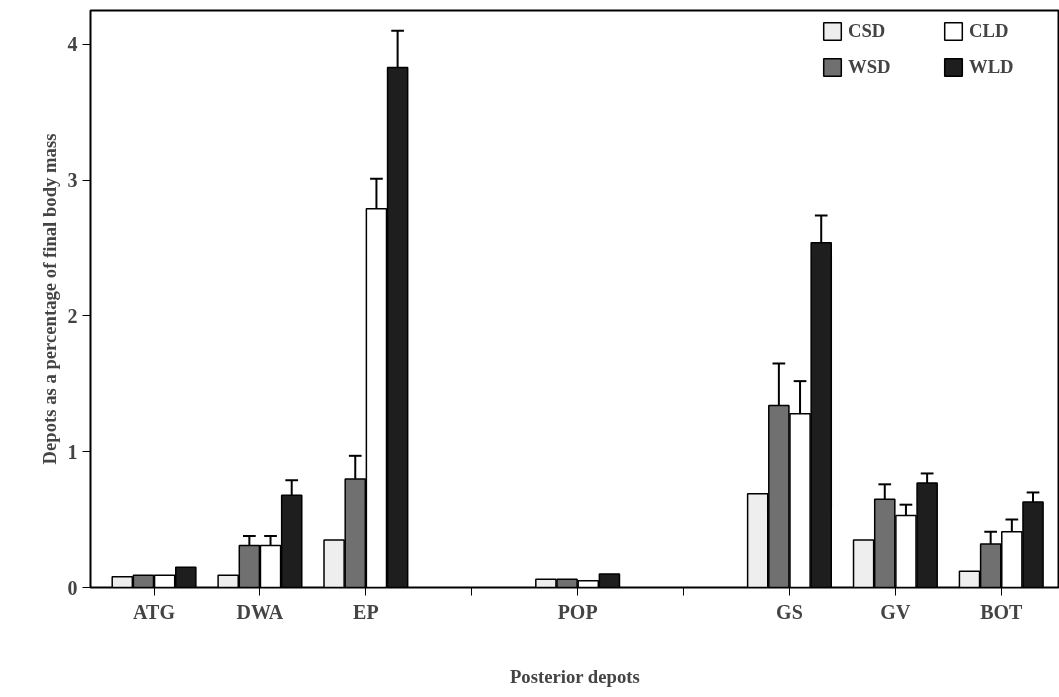  I want to click on y-tick-label: 3, so click(72, 180).